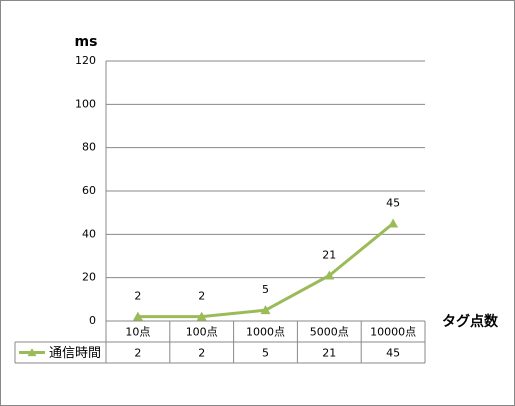 This screenshot has width=515, height=406. I want to click on x-tick-label: 1000点, so click(265, 332).